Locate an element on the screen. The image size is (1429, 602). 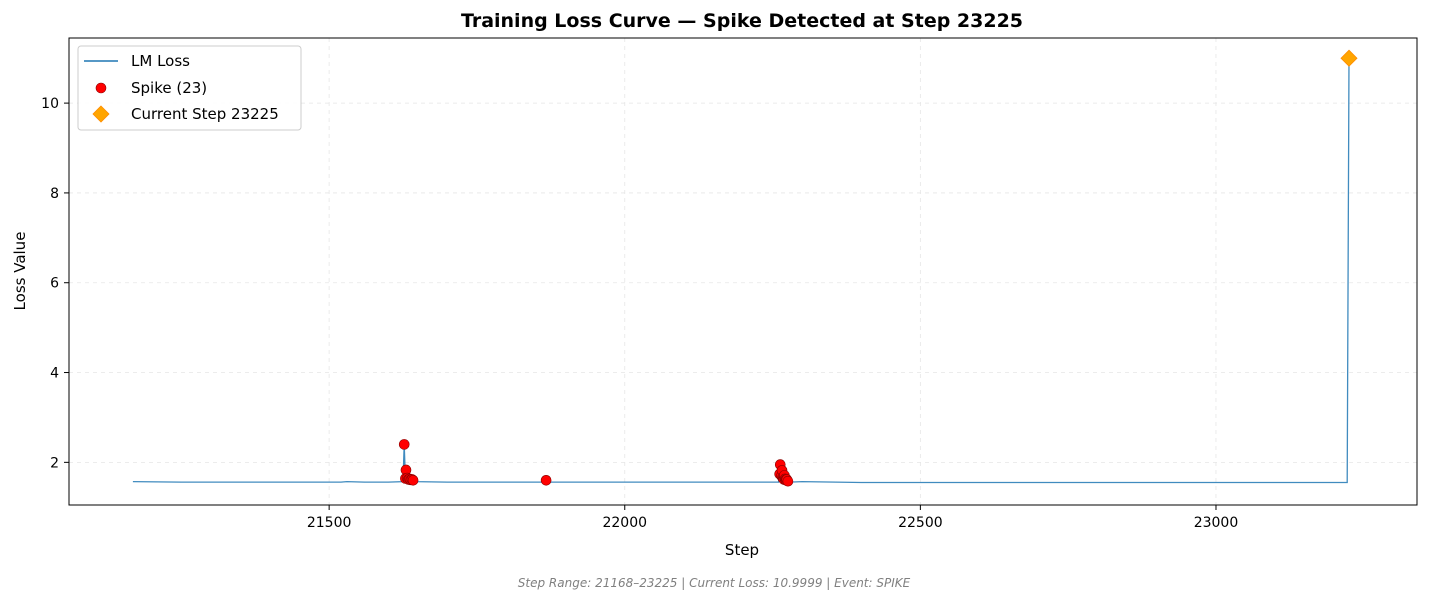
y-tick-label: 6 is located at coordinates (54, 284).